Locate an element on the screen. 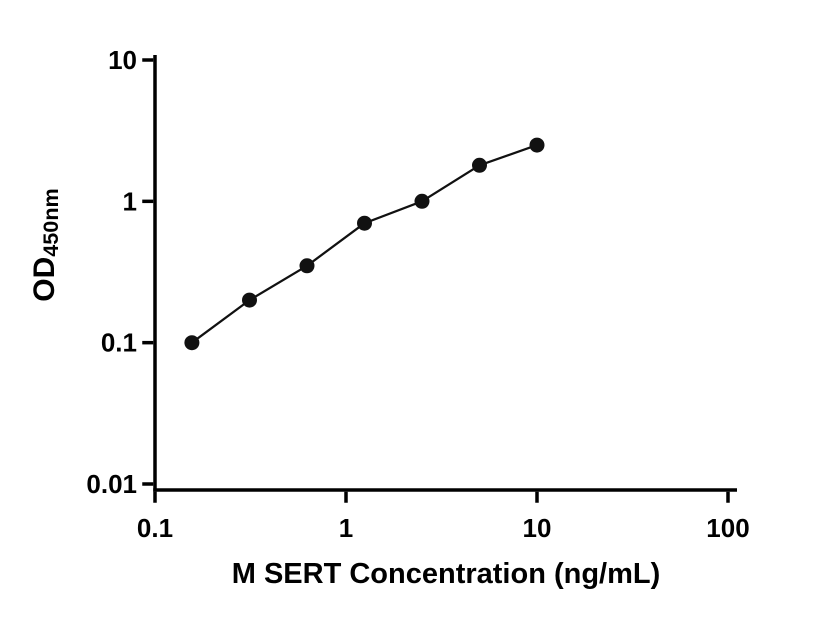 Image resolution: width=816 pixels, height=640 pixels. x-tick-label: 0.1 is located at coordinates (155, 528).